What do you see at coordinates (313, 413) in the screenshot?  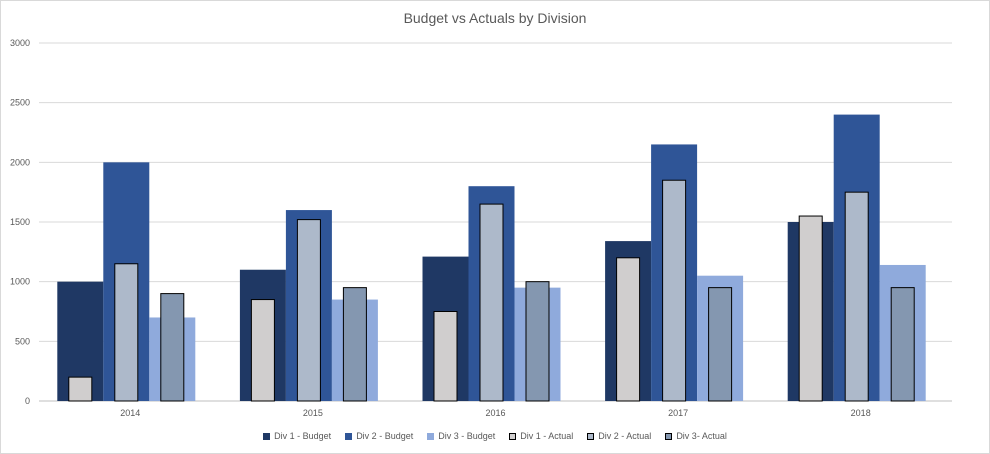 I see `x-tick-label: 2015` at bounding box center [313, 413].